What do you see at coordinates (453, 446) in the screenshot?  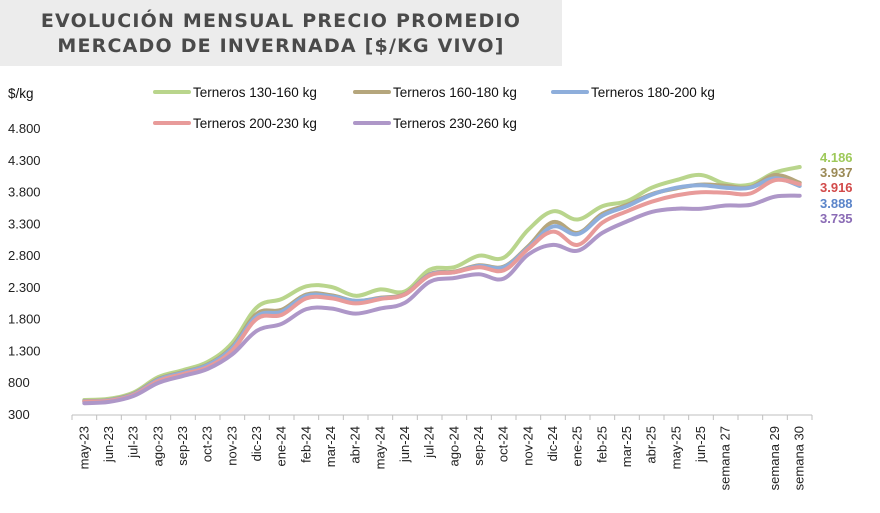 I see `x-tick-label: ago-24` at bounding box center [453, 446].